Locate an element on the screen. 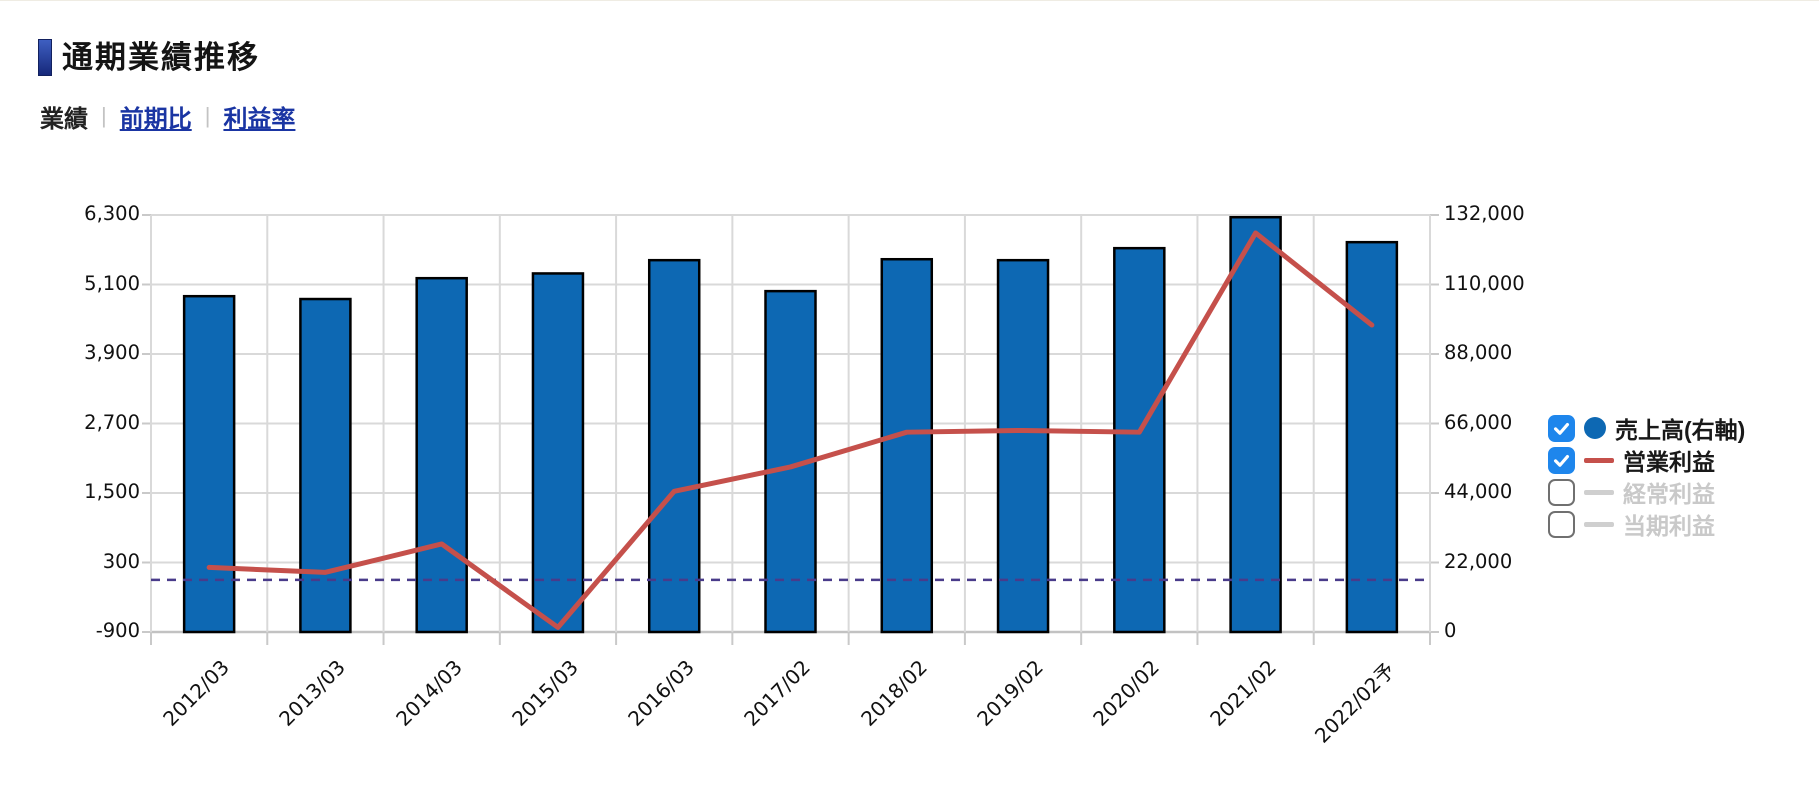 The image size is (1819, 799). legend-row-ordinary-profit: 経常利益 is located at coordinates (1683, 492).